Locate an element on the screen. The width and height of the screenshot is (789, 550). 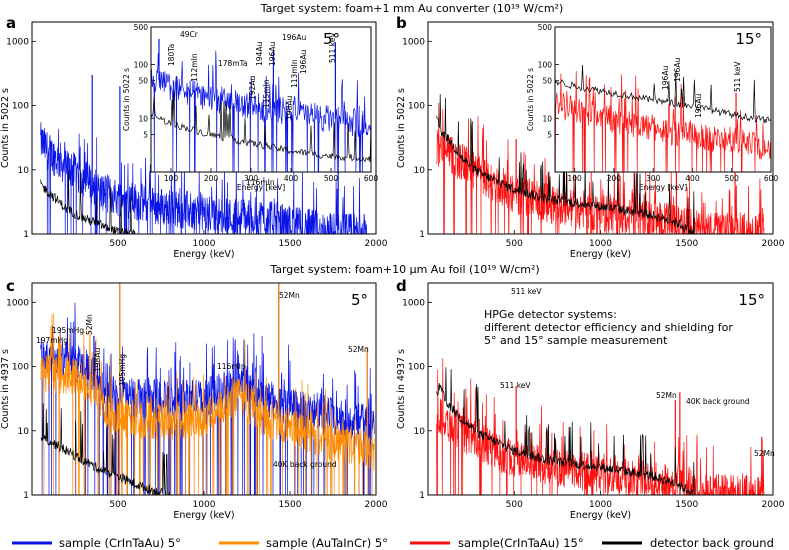
panel-a-annot-116min: 116mIn is located at coordinates (260, 182).